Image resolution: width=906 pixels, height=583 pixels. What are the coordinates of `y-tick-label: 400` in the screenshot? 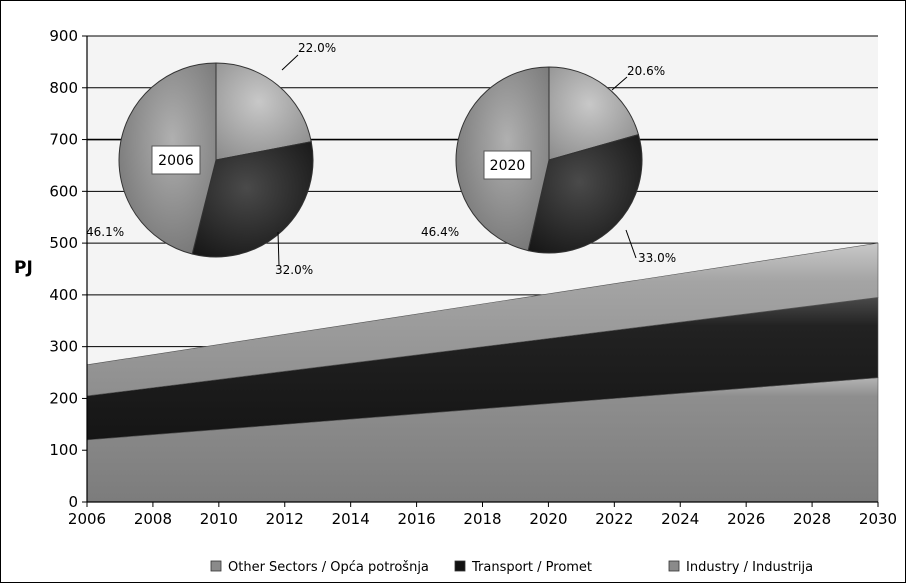 It's located at (63, 295).